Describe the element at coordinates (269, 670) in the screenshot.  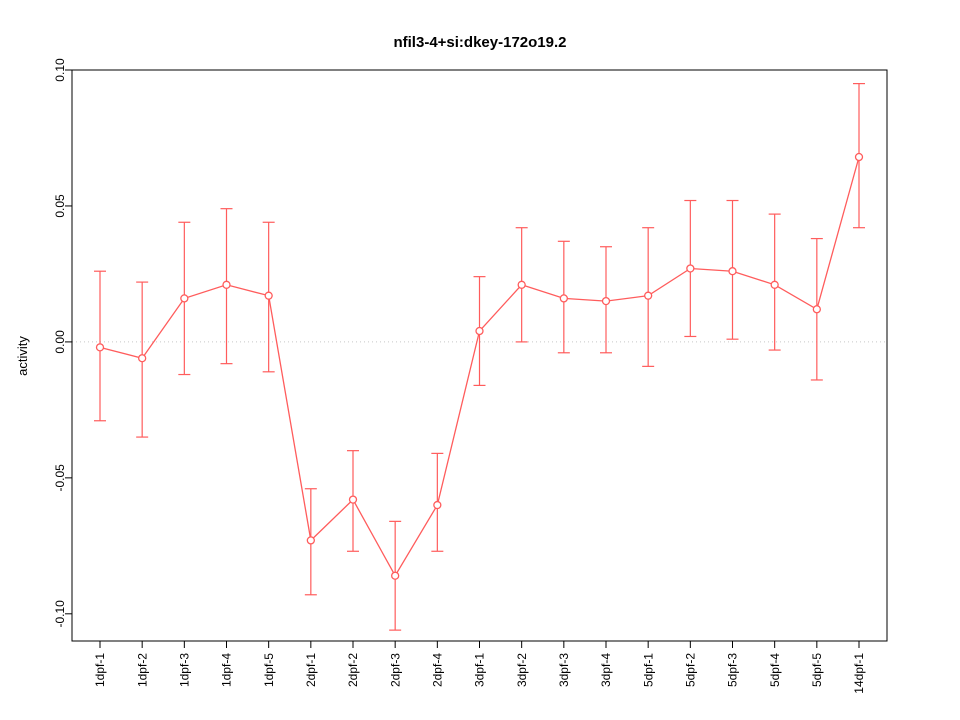
I see `x-tick-label: 1dpf-5` at that location.